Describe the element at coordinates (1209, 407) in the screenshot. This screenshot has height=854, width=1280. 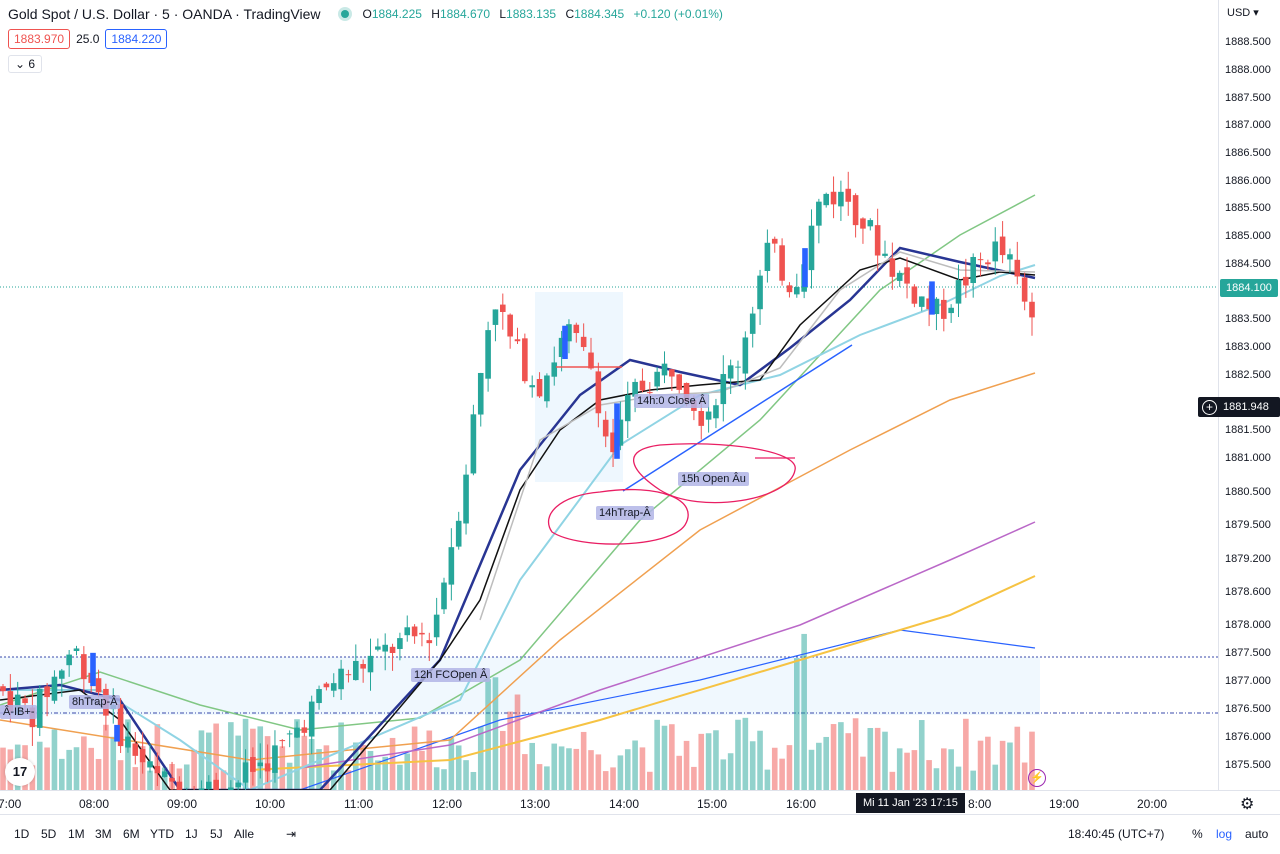
I see `add-plus-icon: +` at that location.